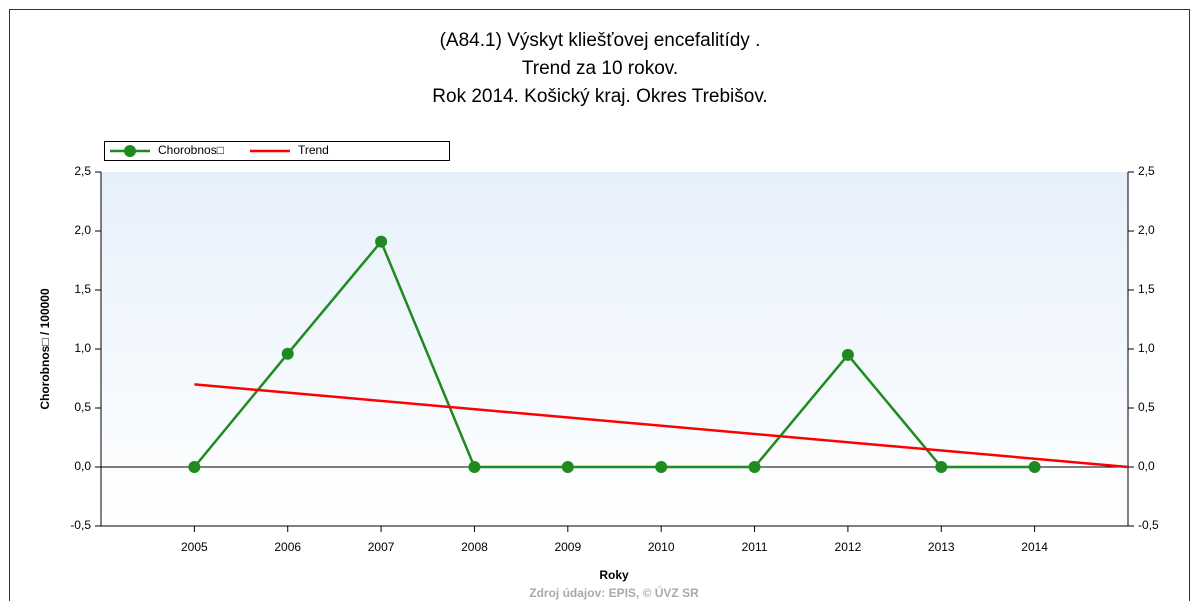 This screenshot has width=1199, height=606. I want to click on y2-tick-label: 2,0, so click(1146, 230).